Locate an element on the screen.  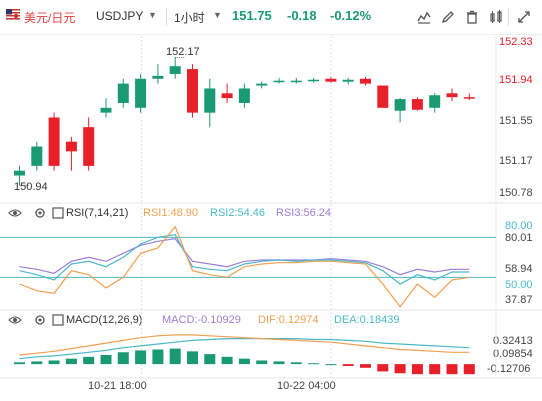
dif-line is located at coordinates (244, 345).